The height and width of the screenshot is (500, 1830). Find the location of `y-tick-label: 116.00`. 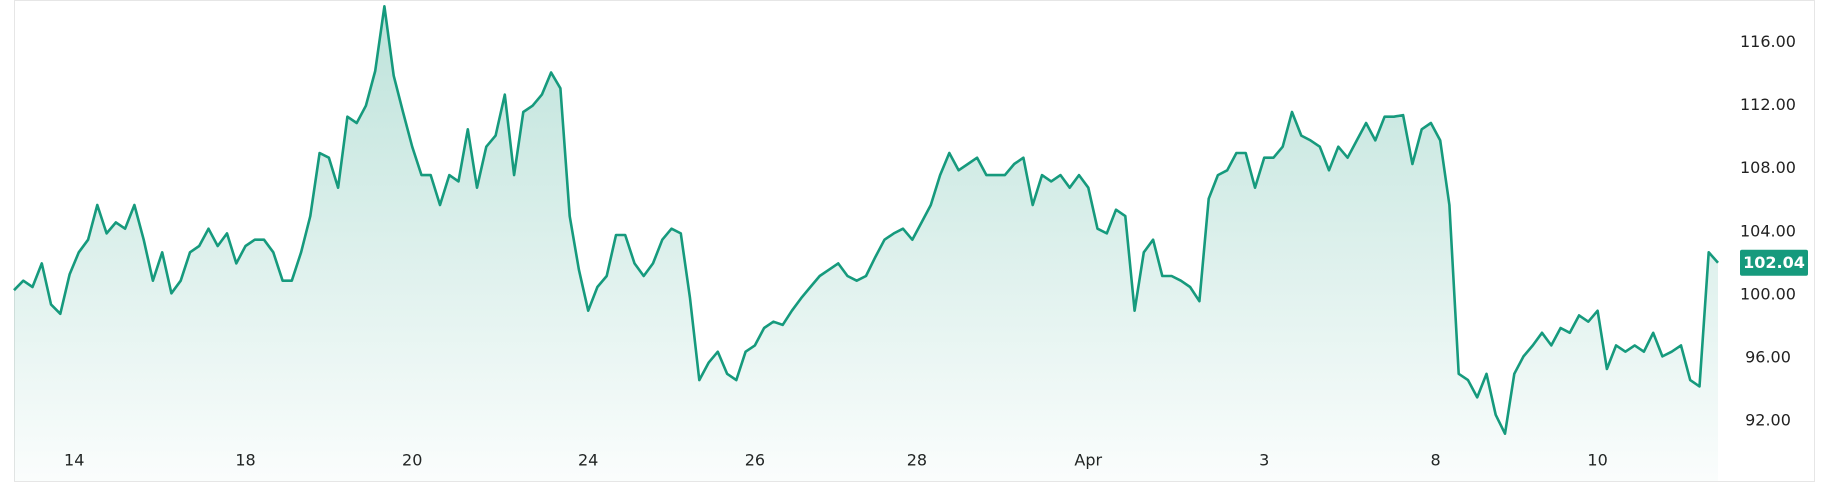

y-tick-label: 116.00 is located at coordinates (1768, 41).